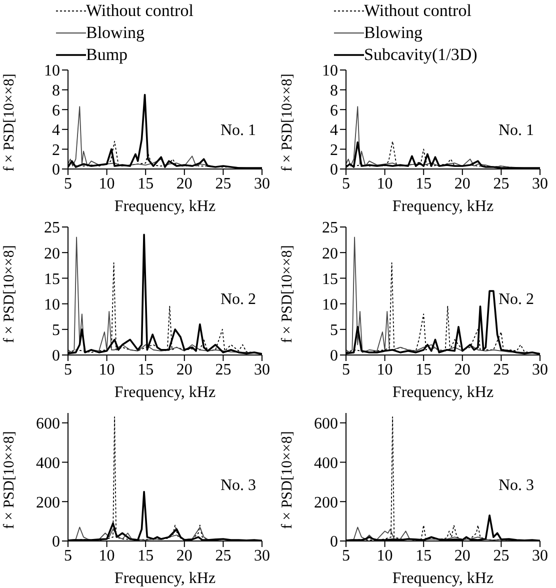 This screenshot has height=588, width=556. Describe the element at coordinates (421, 55) in the screenshot. I see `legend-label: Subcavity(1/3D)` at that location.